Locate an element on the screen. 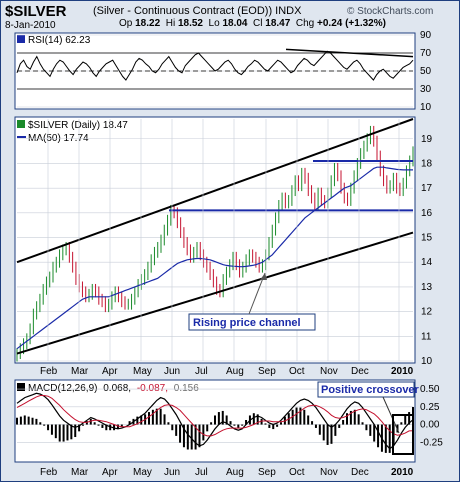 This screenshot has height=482, width=460. crossover-pointer is located at coordinates (391, 415).